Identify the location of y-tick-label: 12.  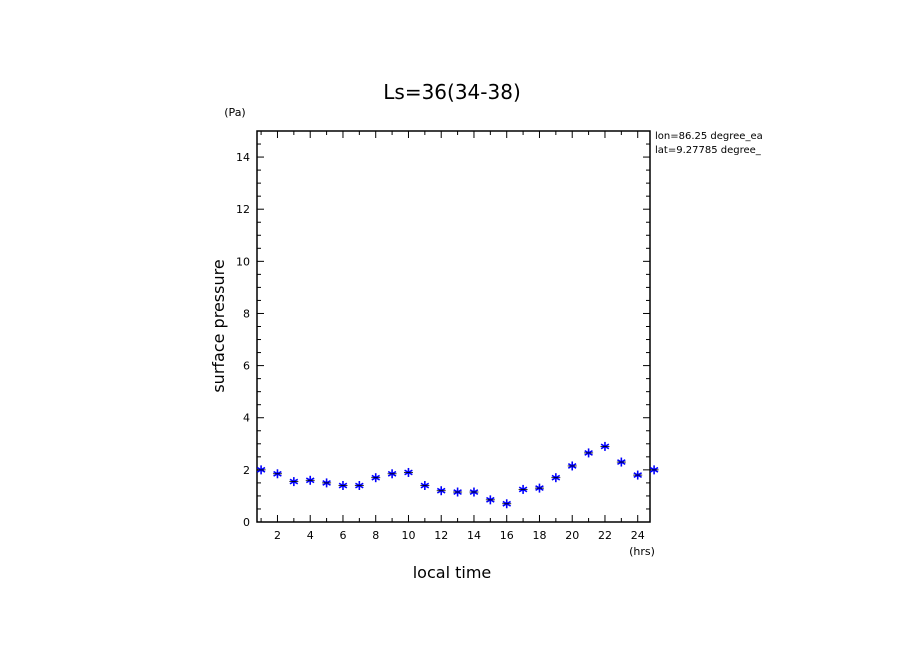
(243, 209).